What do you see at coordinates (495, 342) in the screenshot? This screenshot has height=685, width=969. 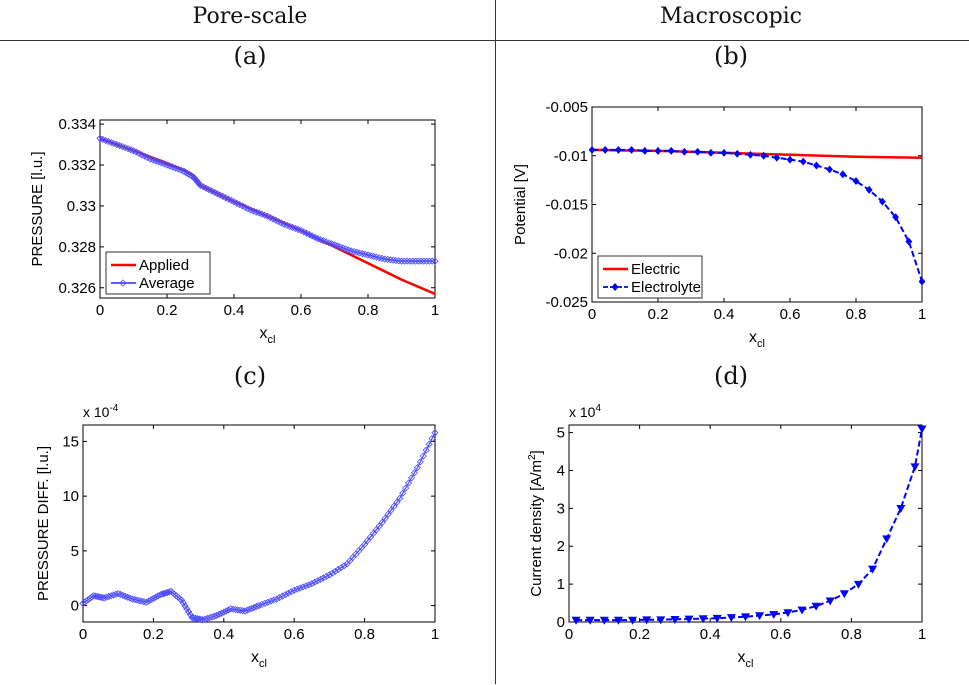 I see `column-divider` at bounding box center [495, 342].